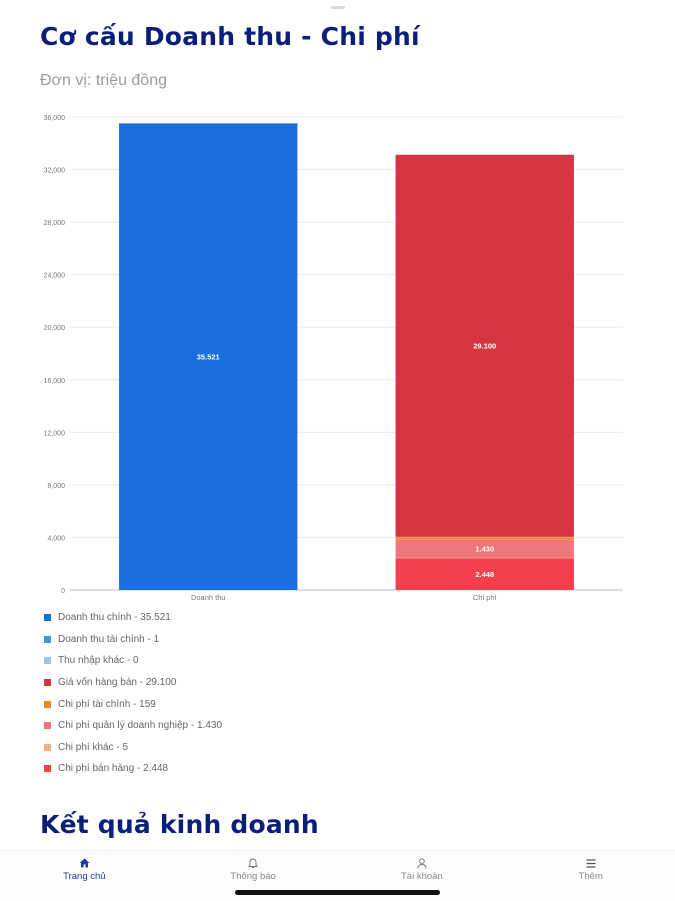 This screenshot has height=901, width=675. Describe the element at coordinates (63, 591) in the screenshot. I see `y-tick-label: 0` at that location.